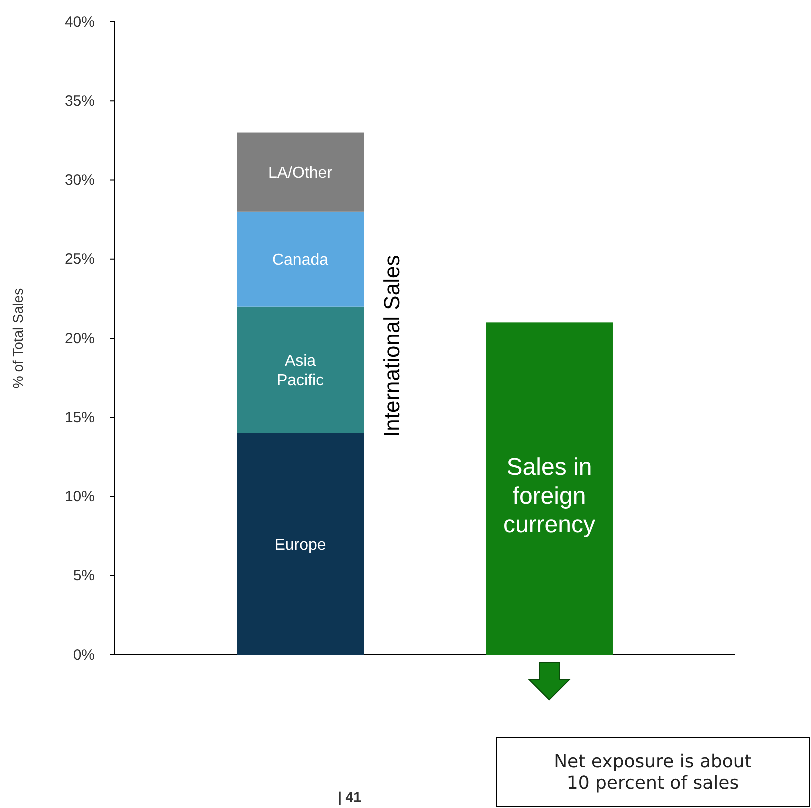  What do you see at coordinates (301, 173) in the screenshot?
I see `series-label: LA/Other` at bounding box center [301, 173].